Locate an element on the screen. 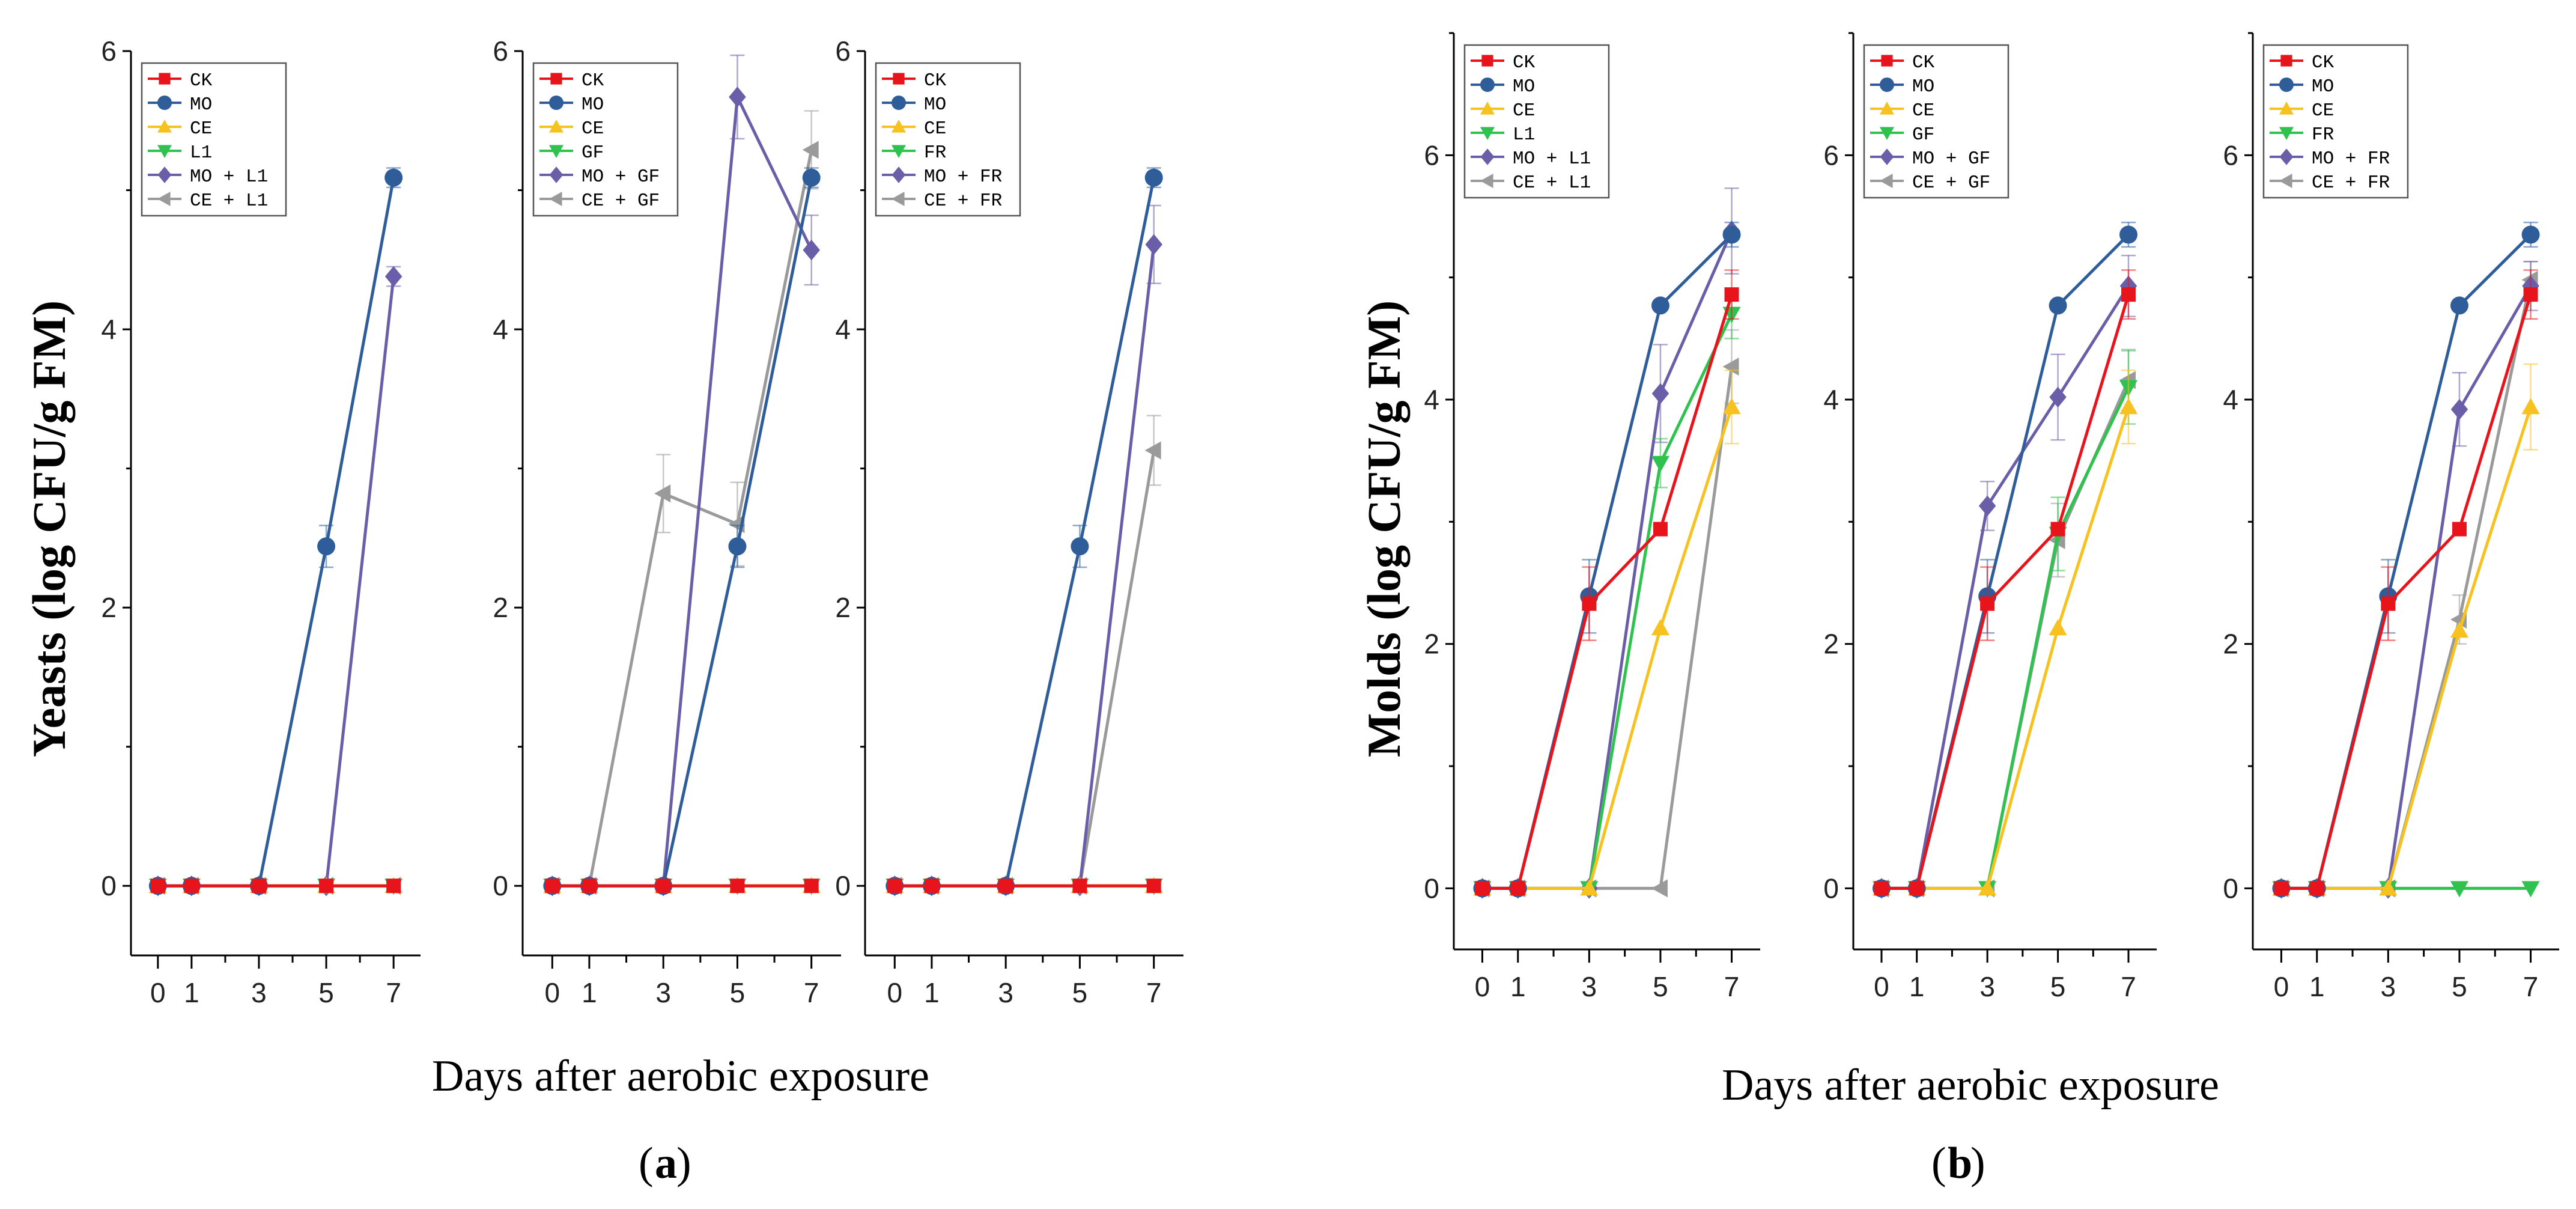  x-tick-label: 0 is located at coordinates (158, 992).